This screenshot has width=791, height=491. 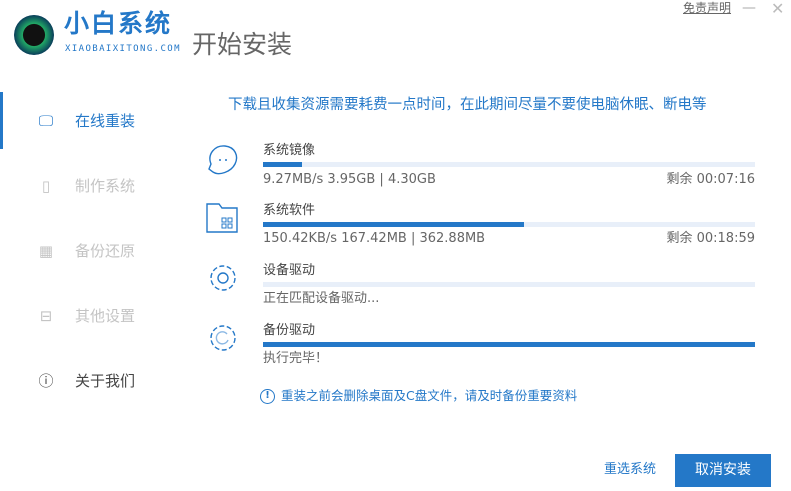 What do you see at coordinates (710, 179) in the screenshot?
I see `task-remaining: 剩余 00:07:16` at bounding box center [710, 179].